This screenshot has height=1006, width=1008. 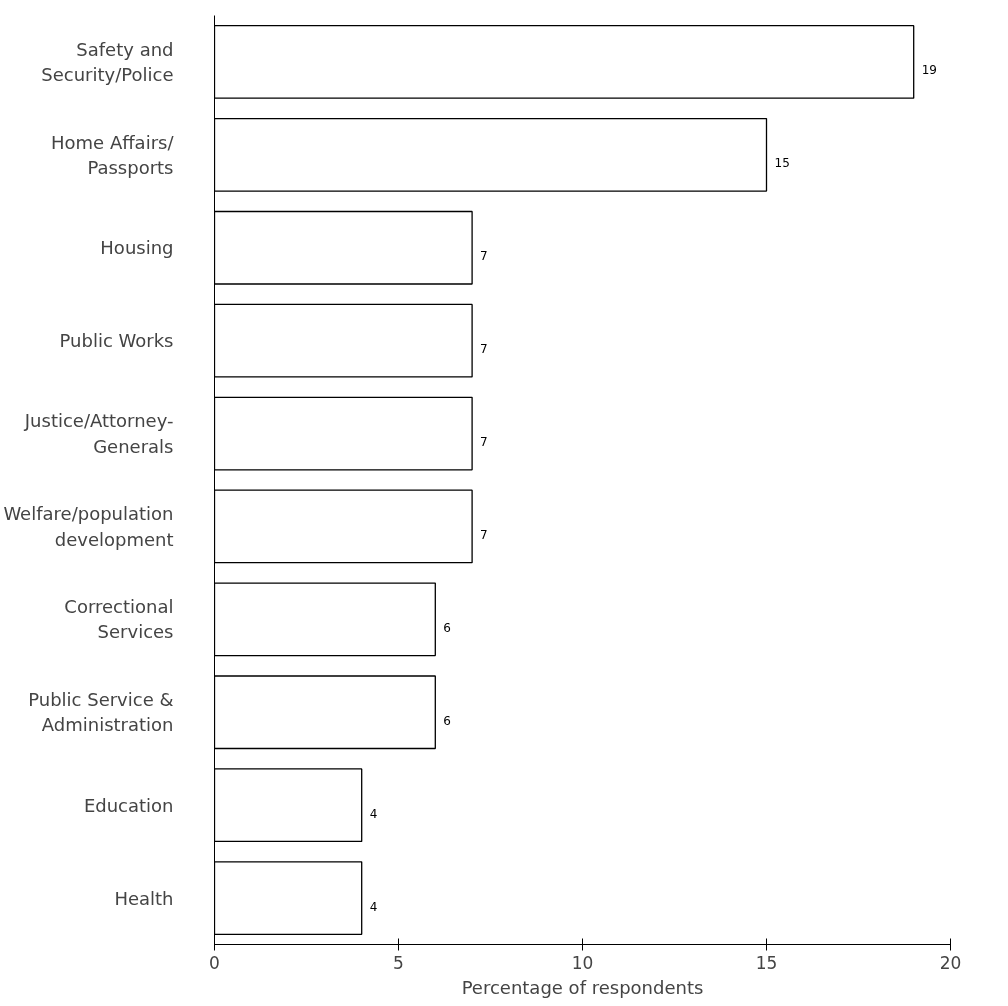 I want to click on y-tick-label: Education, so click(x=128, y=805).